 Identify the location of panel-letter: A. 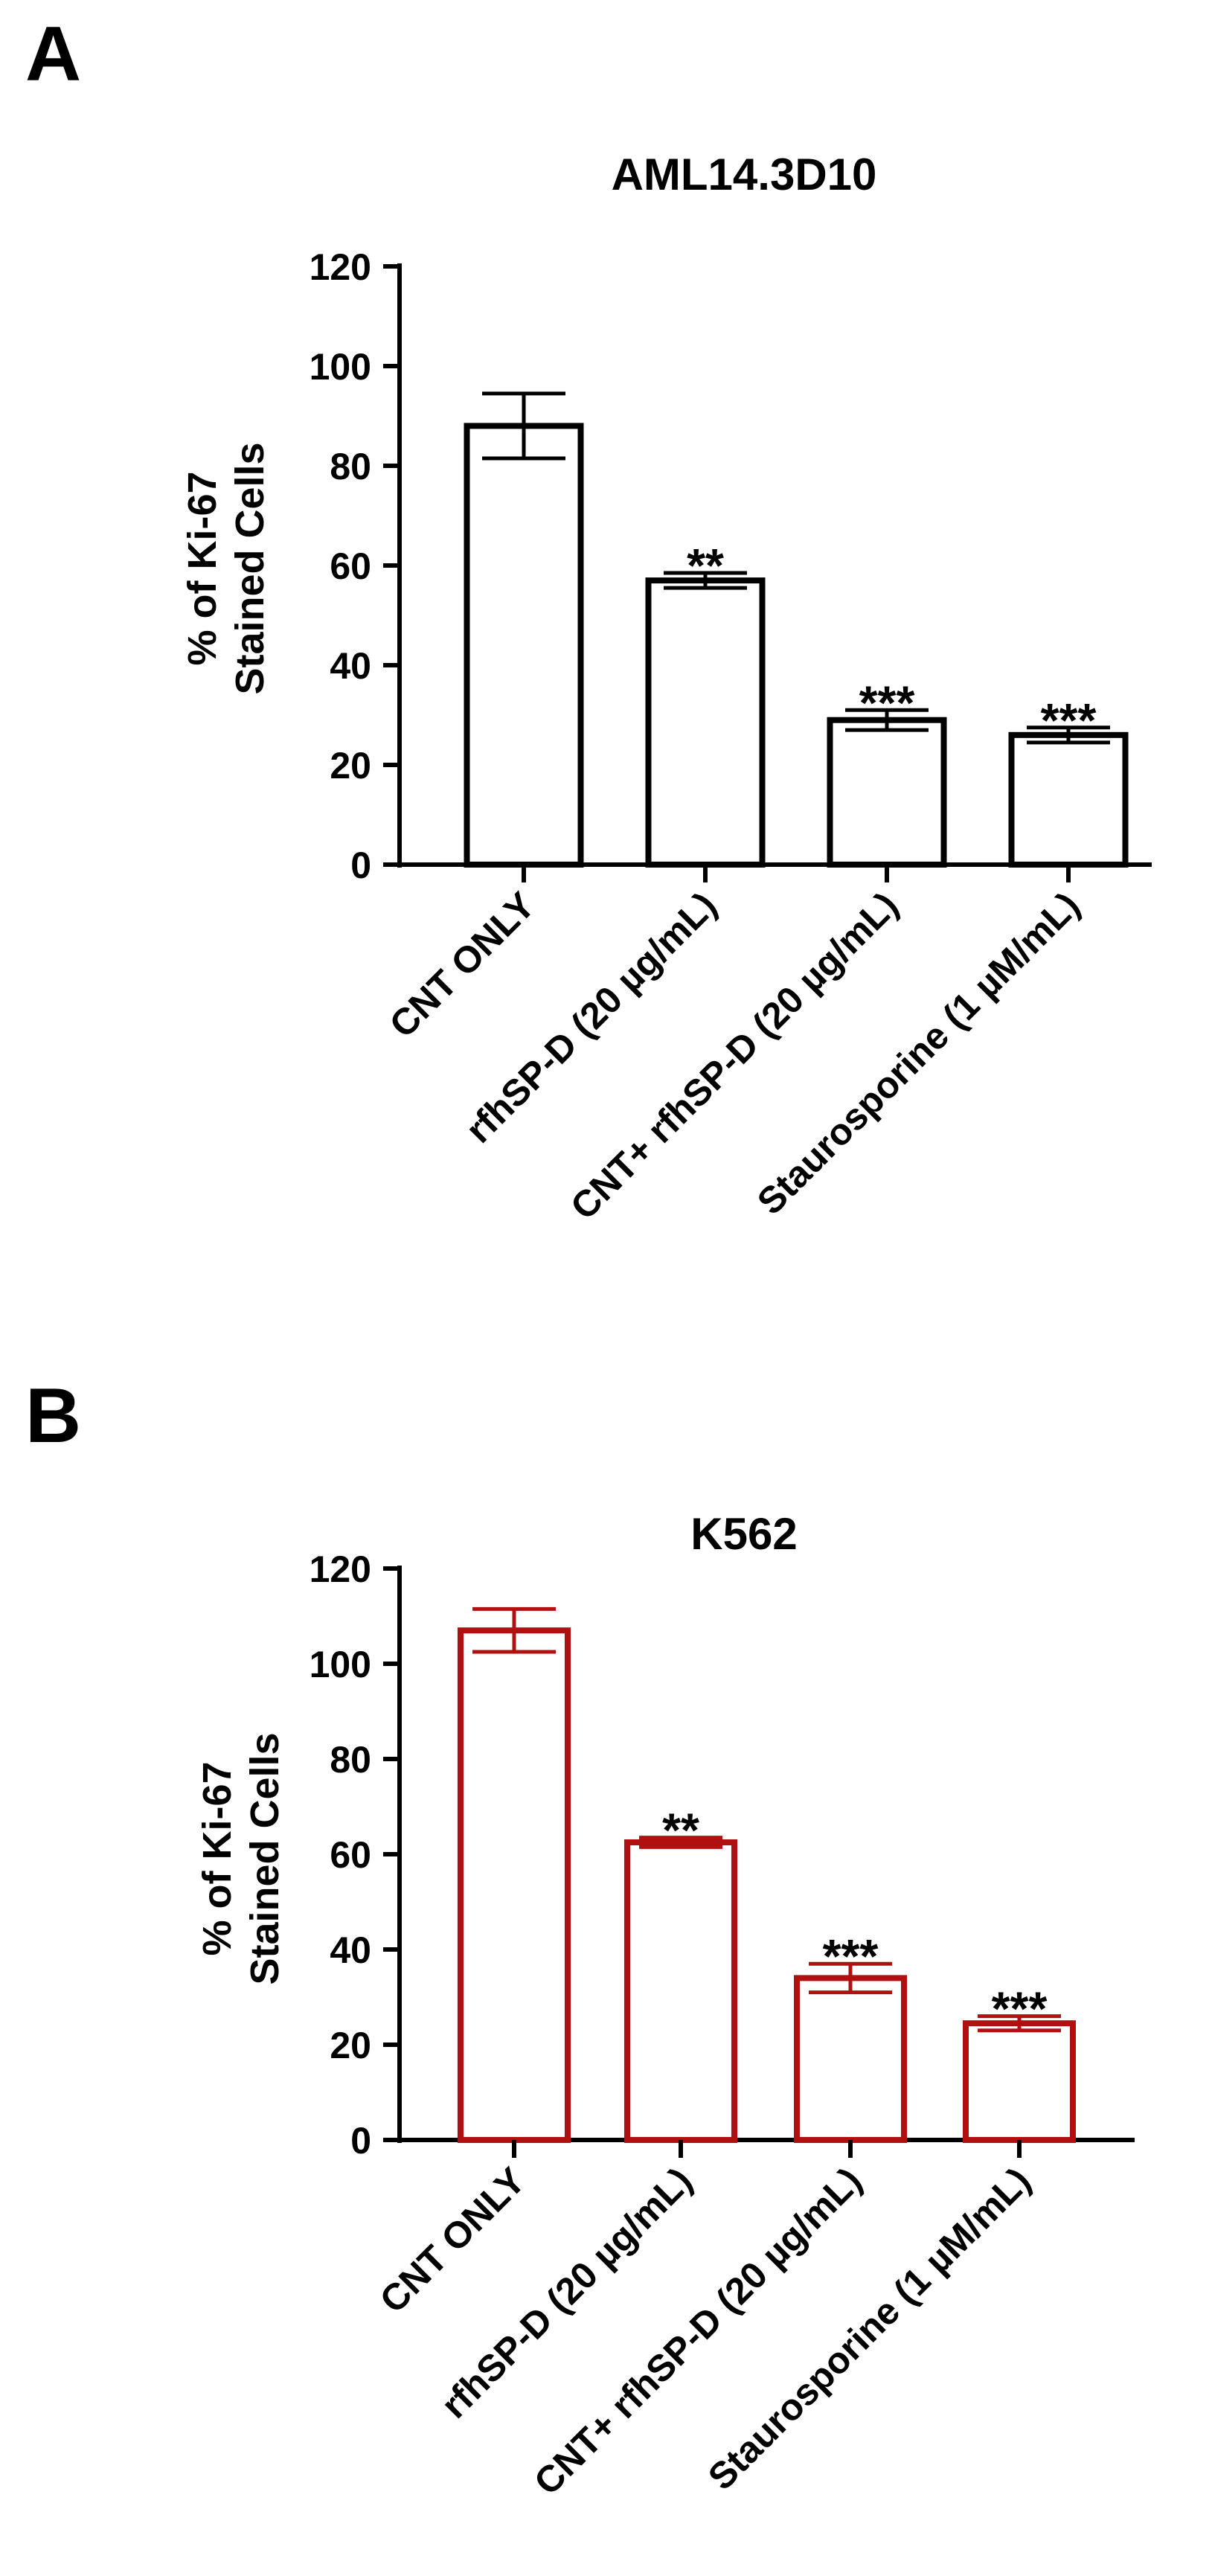
(53, 54).